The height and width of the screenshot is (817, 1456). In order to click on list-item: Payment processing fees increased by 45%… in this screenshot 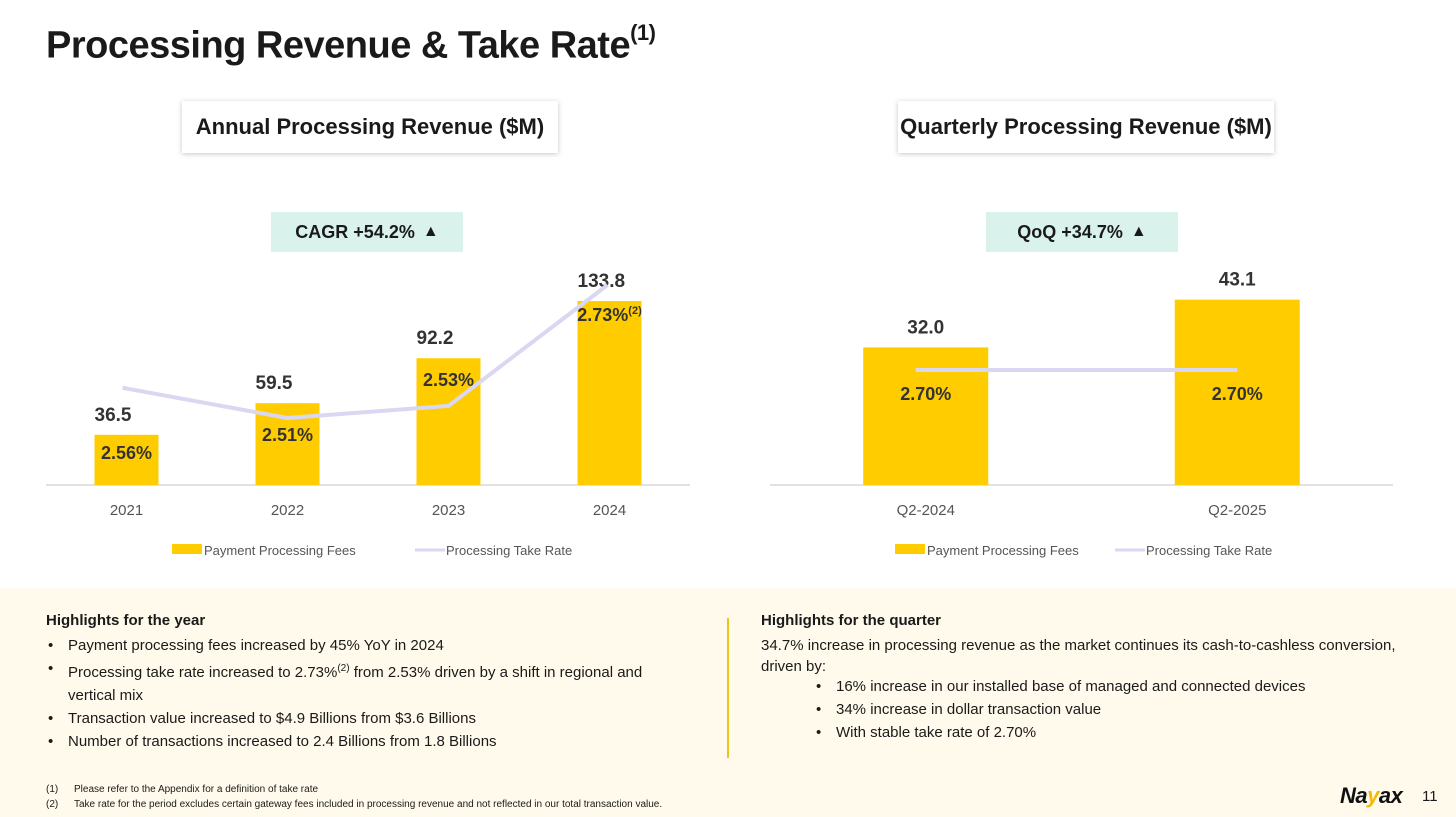, I will do `click(366, 645)`.